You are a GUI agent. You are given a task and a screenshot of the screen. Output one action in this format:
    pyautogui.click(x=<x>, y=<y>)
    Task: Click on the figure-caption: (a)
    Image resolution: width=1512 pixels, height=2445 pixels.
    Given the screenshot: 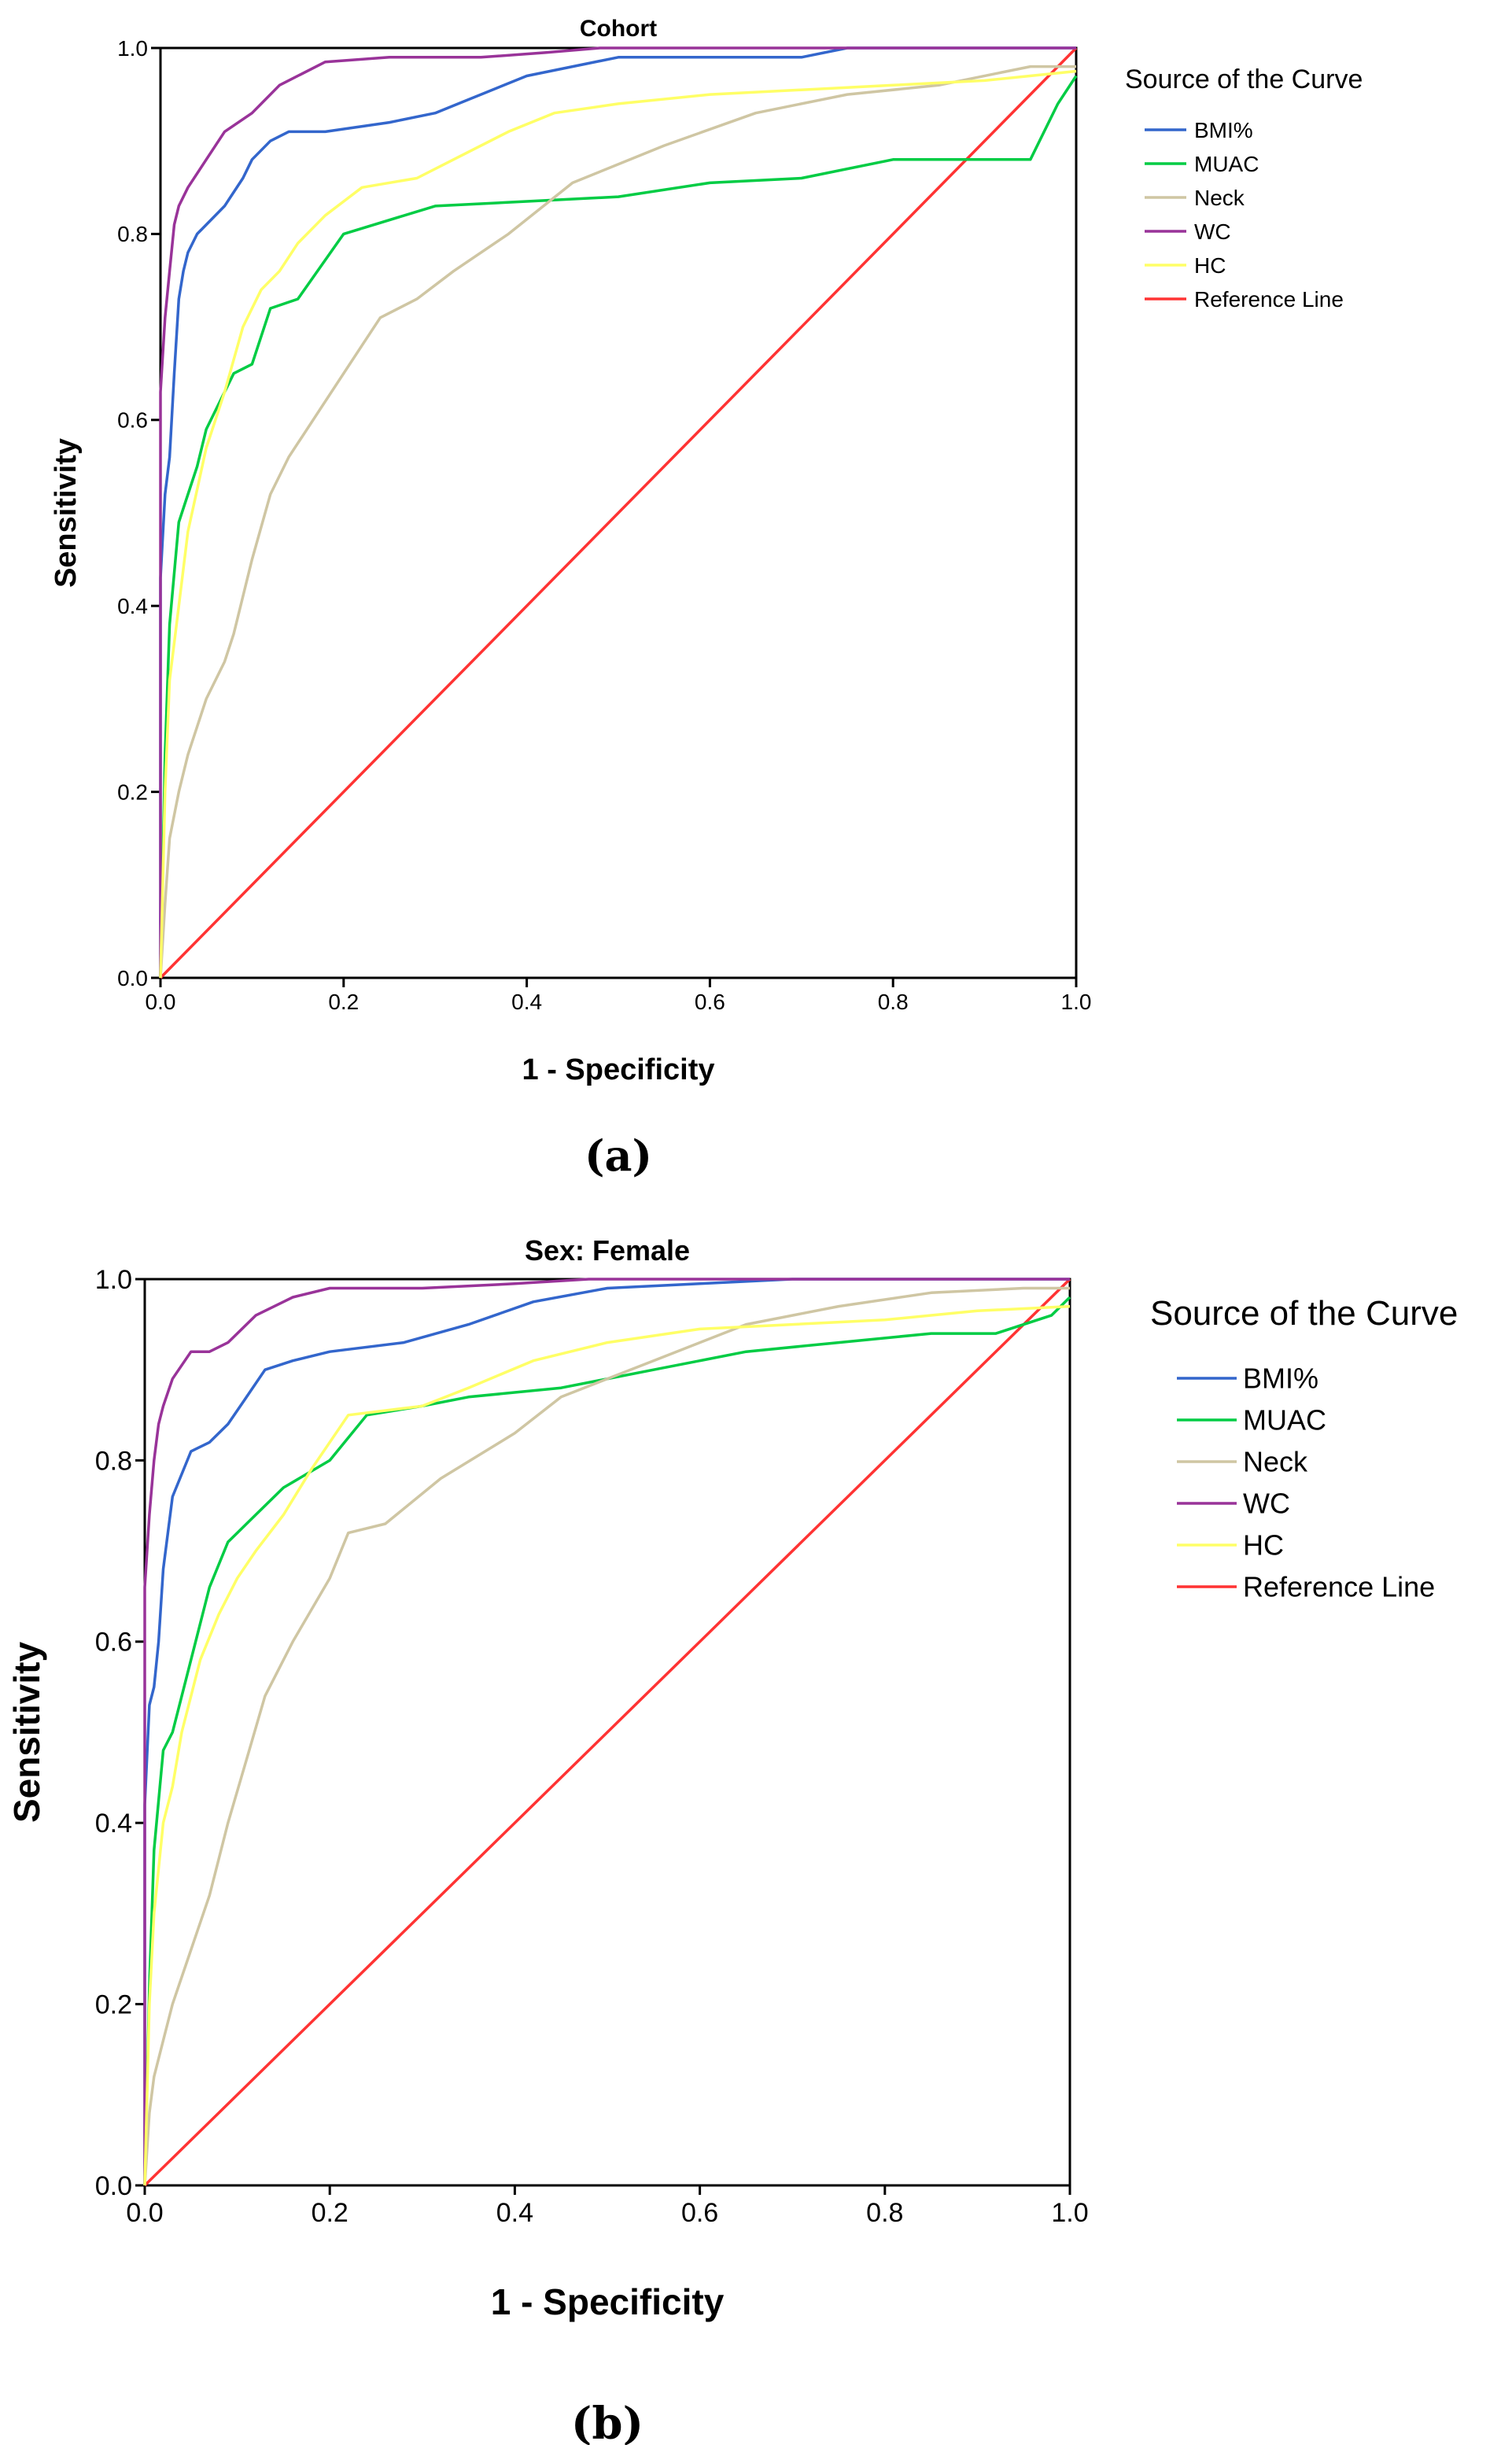 What is the action you would take?
    pyautogui.click(x=618, y=1155)
    